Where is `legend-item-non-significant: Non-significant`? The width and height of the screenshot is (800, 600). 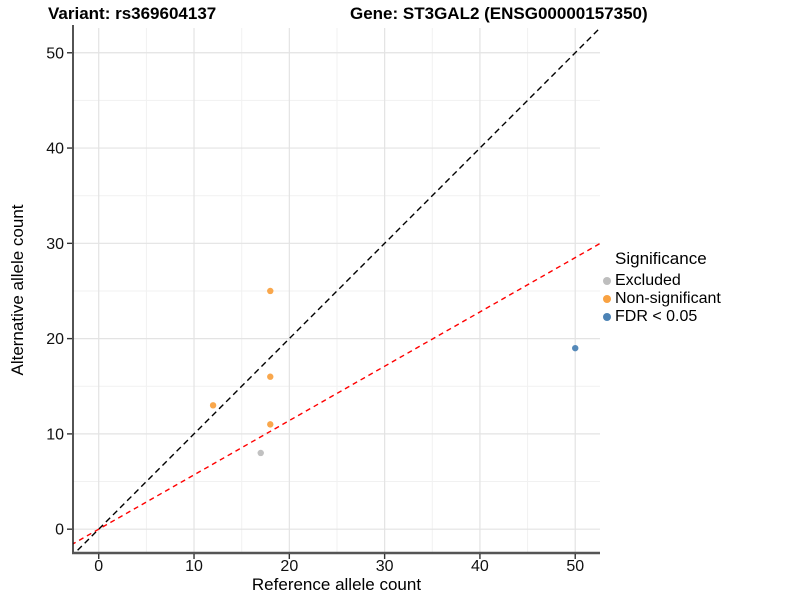 legend-item-non-significant: Non-significant is located at coordinates (660, 299).